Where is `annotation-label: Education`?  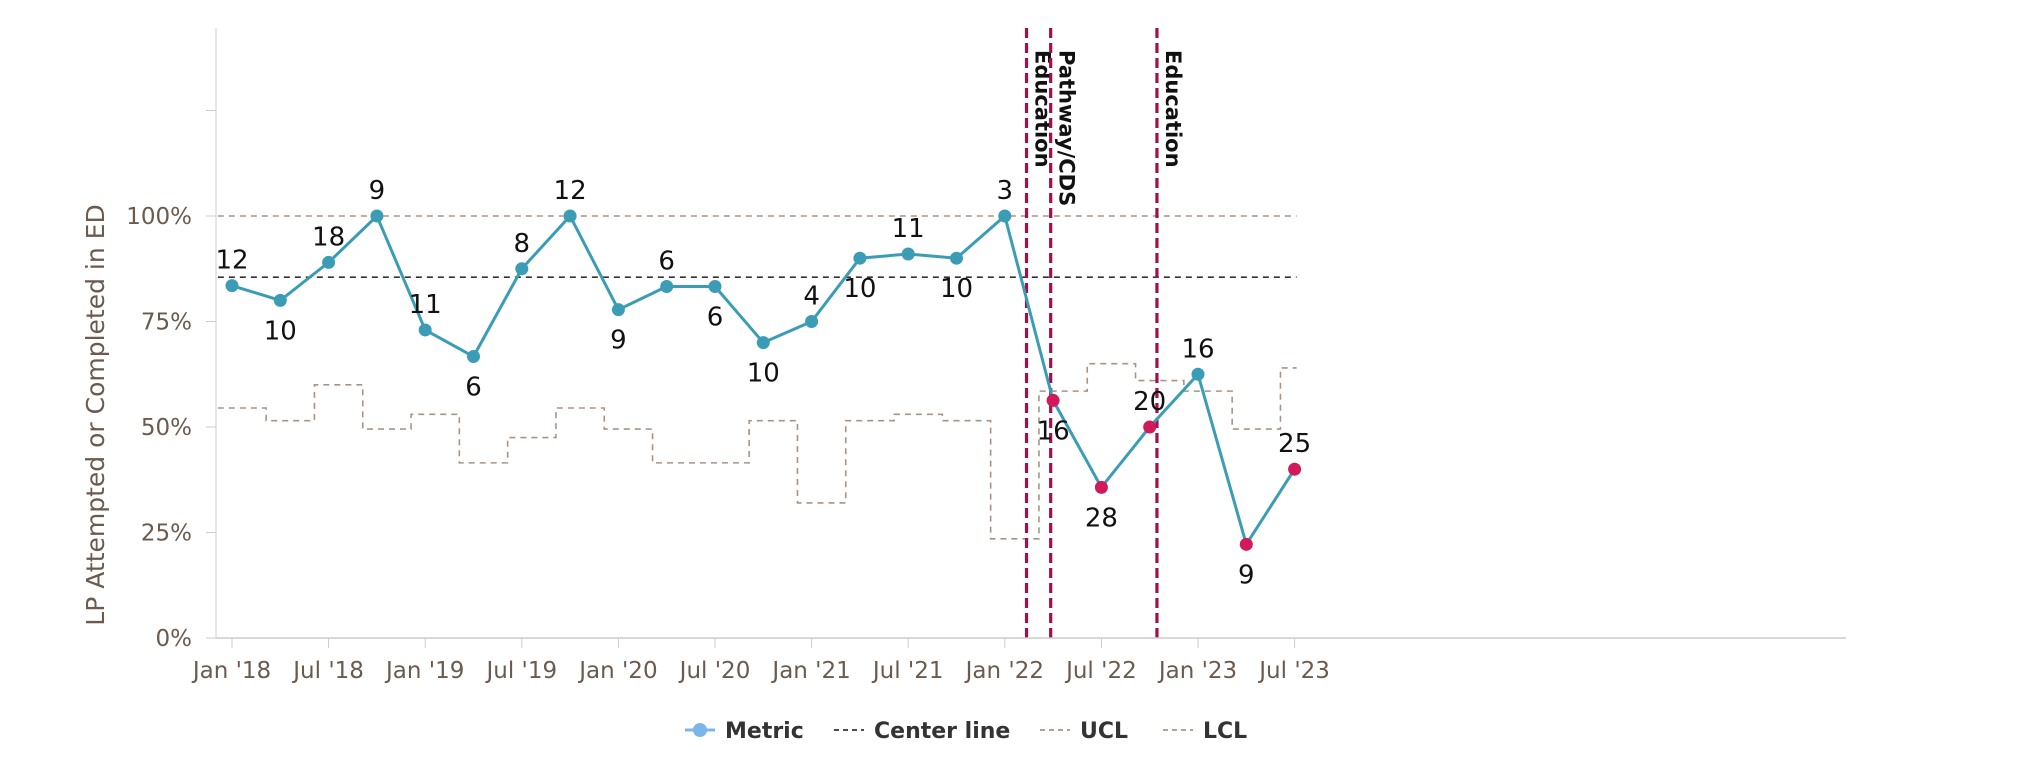 annotation-label: Education is located at coordinates (1173, 109).